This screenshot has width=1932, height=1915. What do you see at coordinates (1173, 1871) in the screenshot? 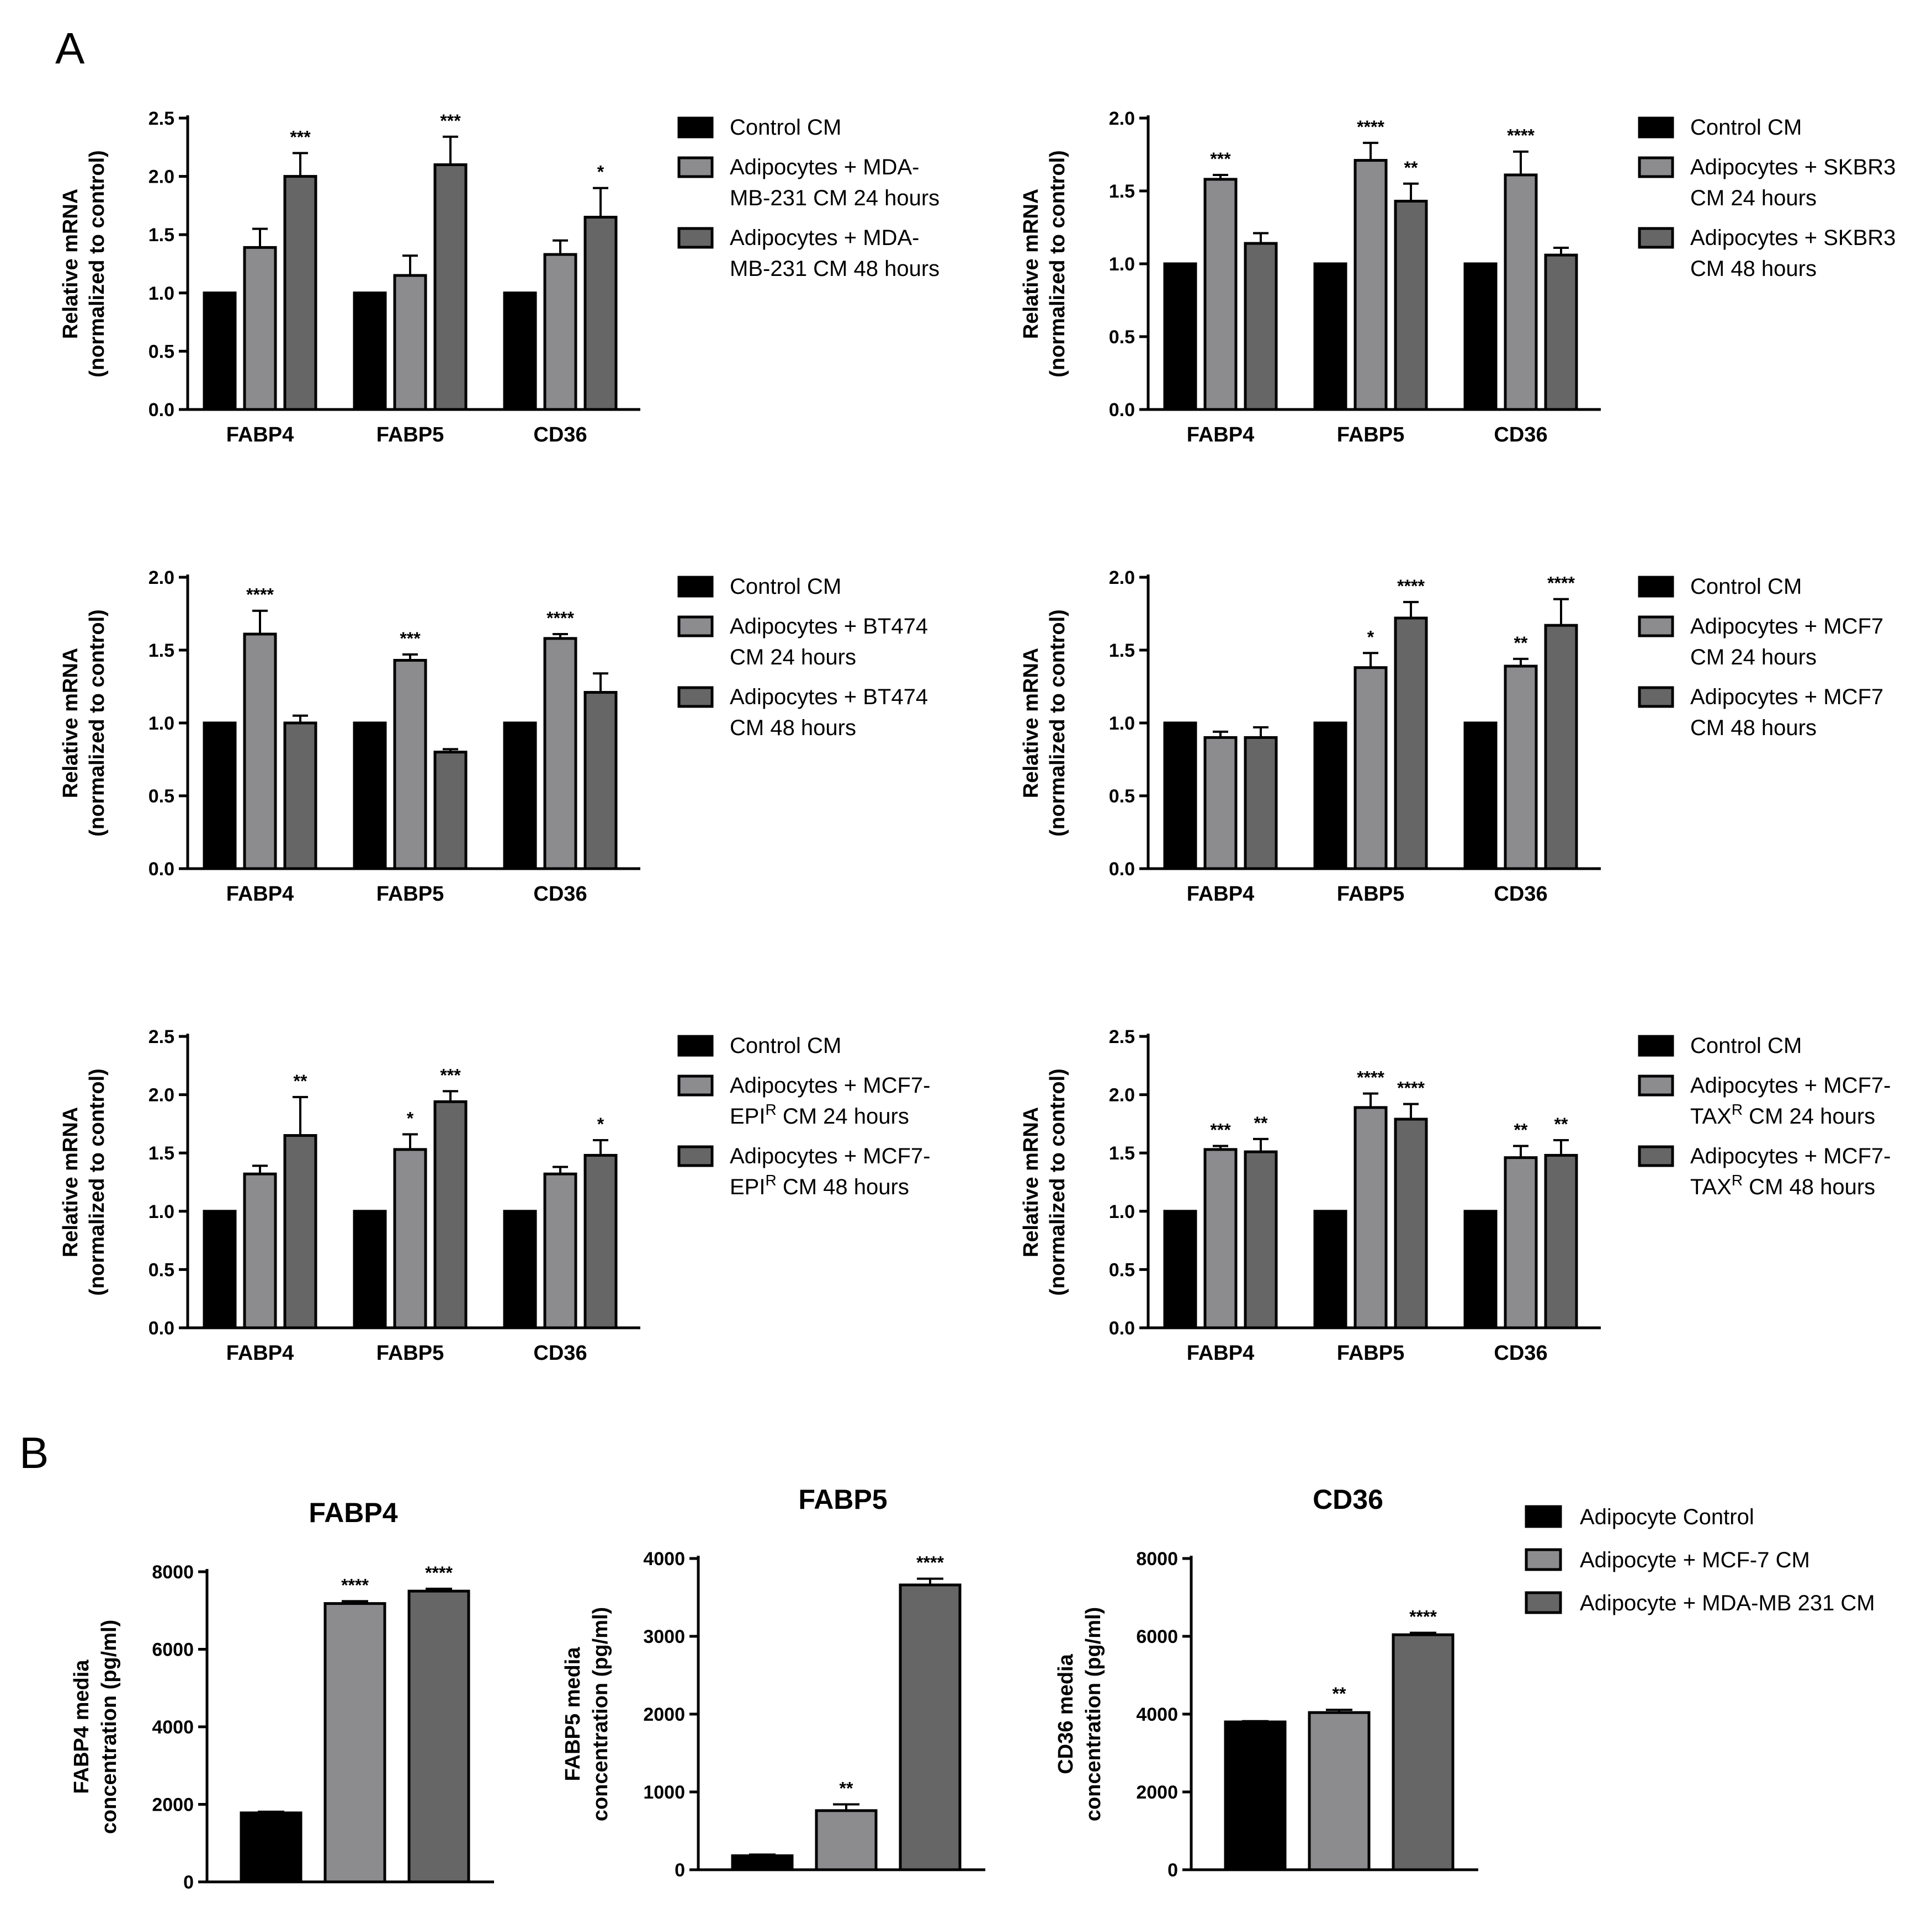
I see `y-tick-label: 0` at bounding box center [1173, 1871].